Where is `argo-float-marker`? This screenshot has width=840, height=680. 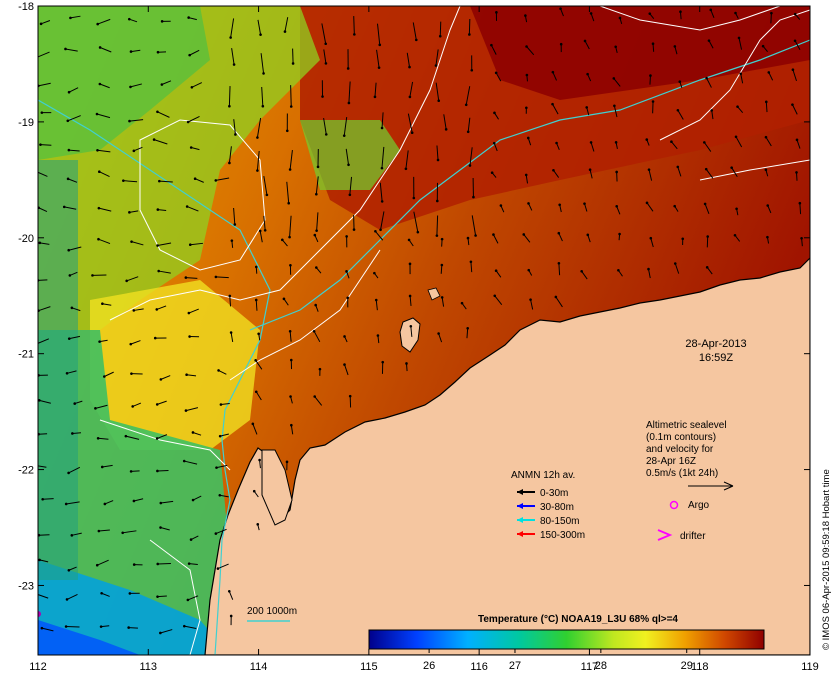 argo-float-marker is located at coordinates (38, 614).